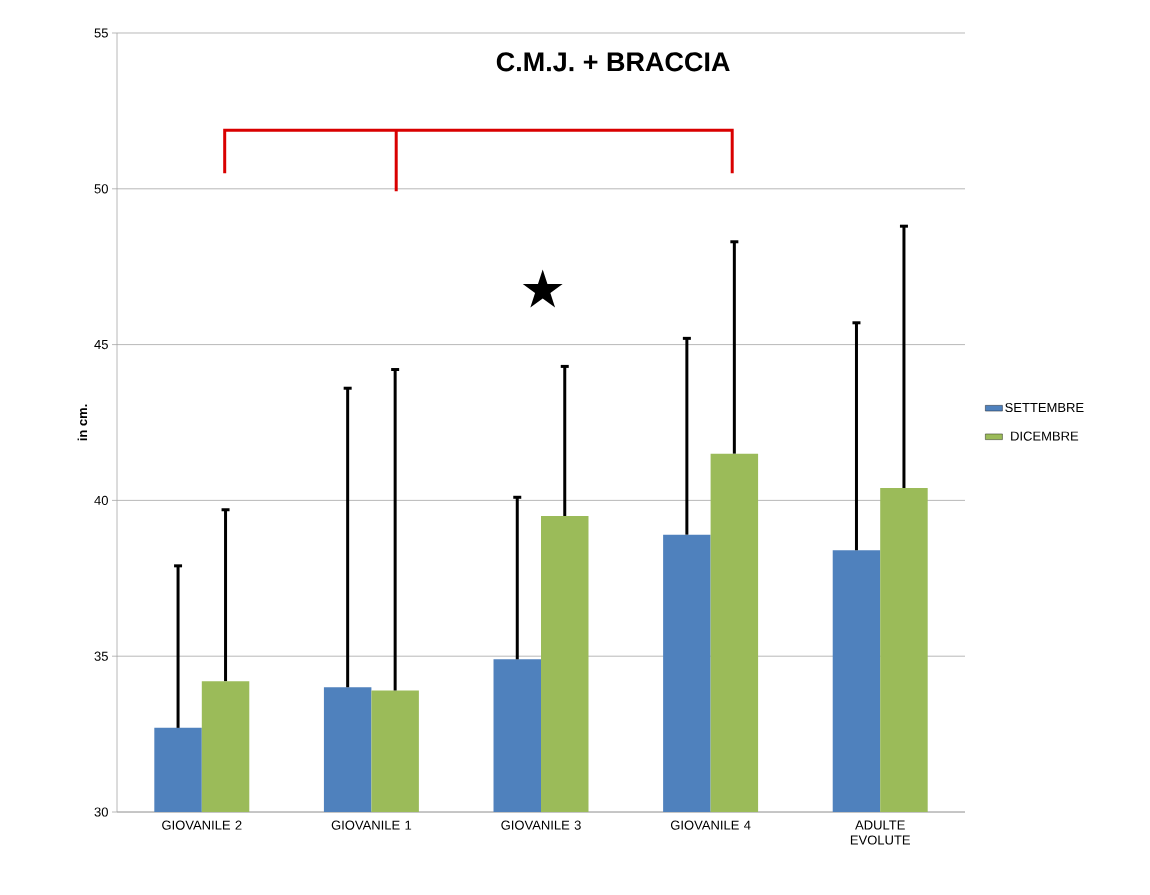  What do you see at coordinates (880, 832) in the screenshot?
I see `x-tick-label: ADULTE EVOLUTE` at bounding box center [880, 832].